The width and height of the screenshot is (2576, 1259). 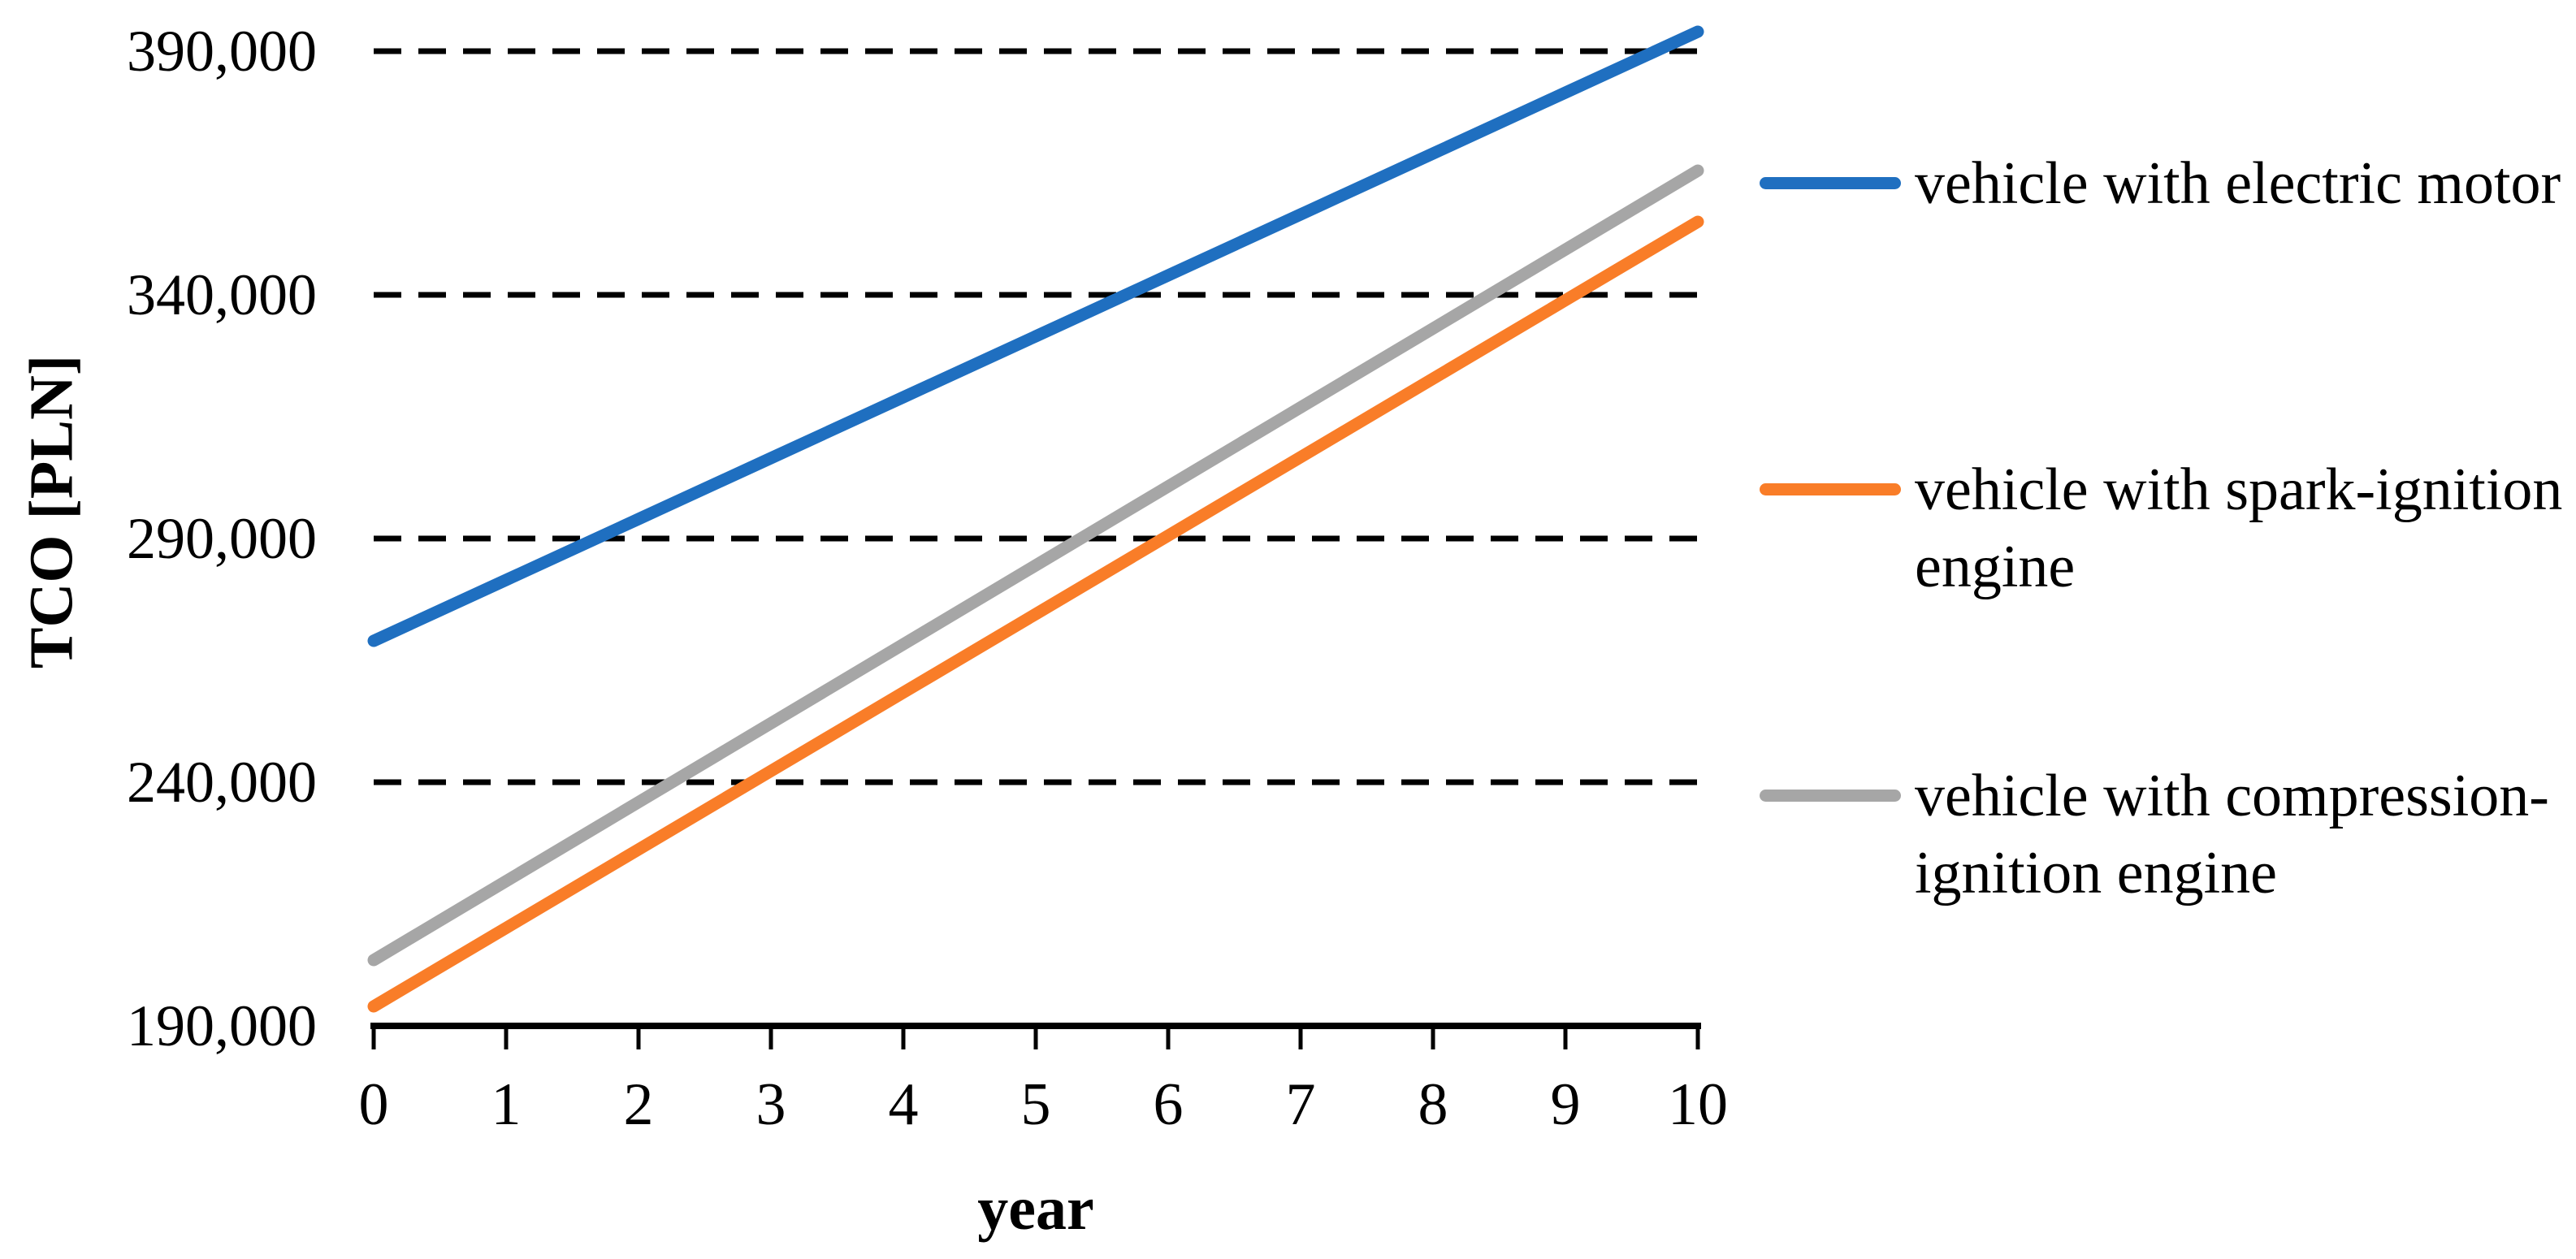 I want to click on y-tick-label-190000: 190,000, so click(x=222, y=1025).